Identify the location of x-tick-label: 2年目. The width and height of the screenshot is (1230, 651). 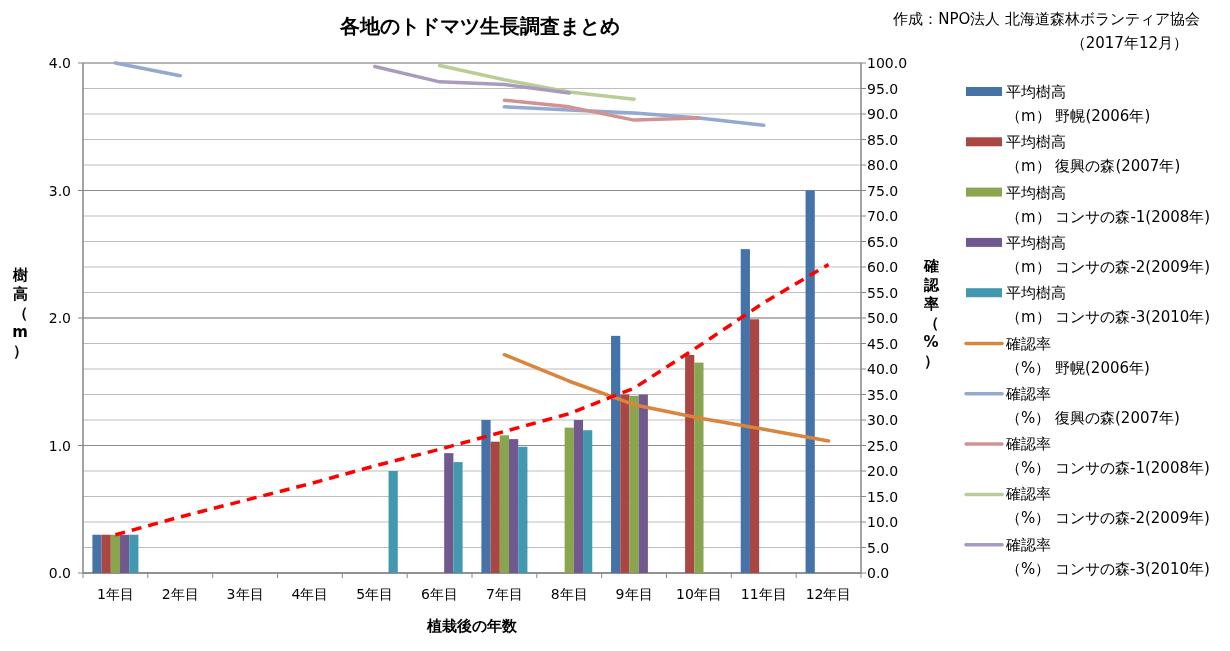
(180, 594).